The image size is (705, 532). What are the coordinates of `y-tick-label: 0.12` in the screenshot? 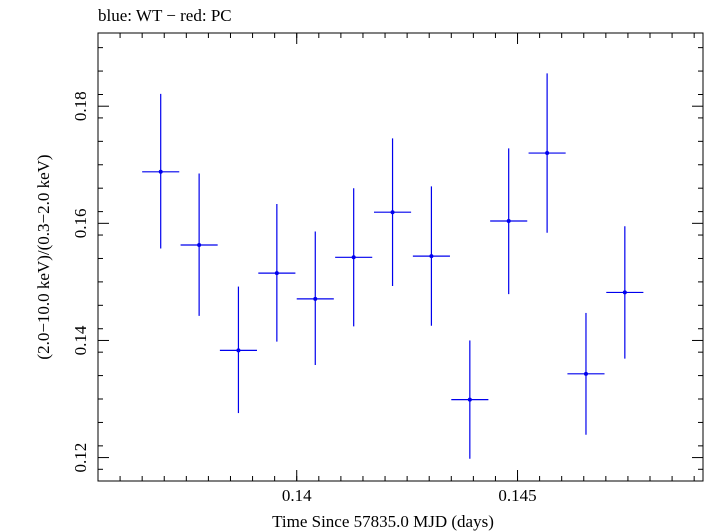 It's located at (80, 458).